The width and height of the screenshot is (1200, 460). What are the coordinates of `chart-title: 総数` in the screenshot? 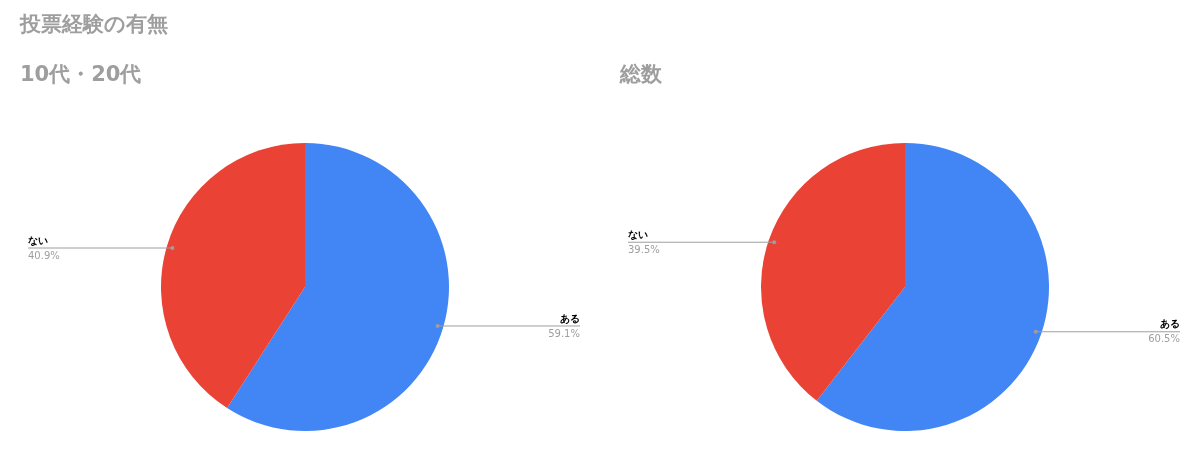 It's located at (641, 74).